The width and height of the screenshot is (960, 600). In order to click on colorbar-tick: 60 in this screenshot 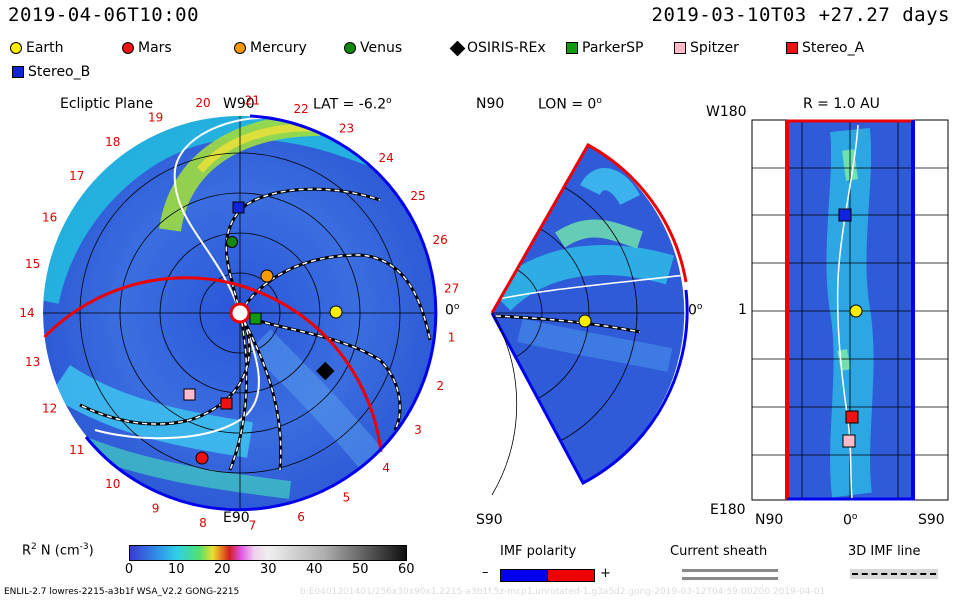, I will do `click(406, 569)`.